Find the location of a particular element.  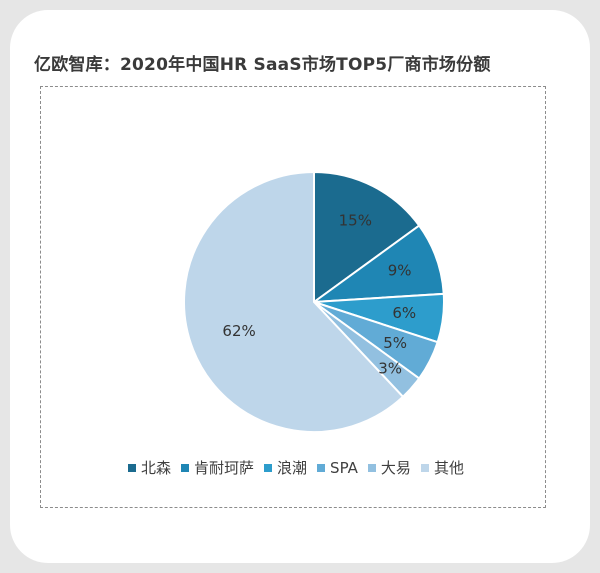

legend-item-4: SPA is located at coordinates (337, 468).